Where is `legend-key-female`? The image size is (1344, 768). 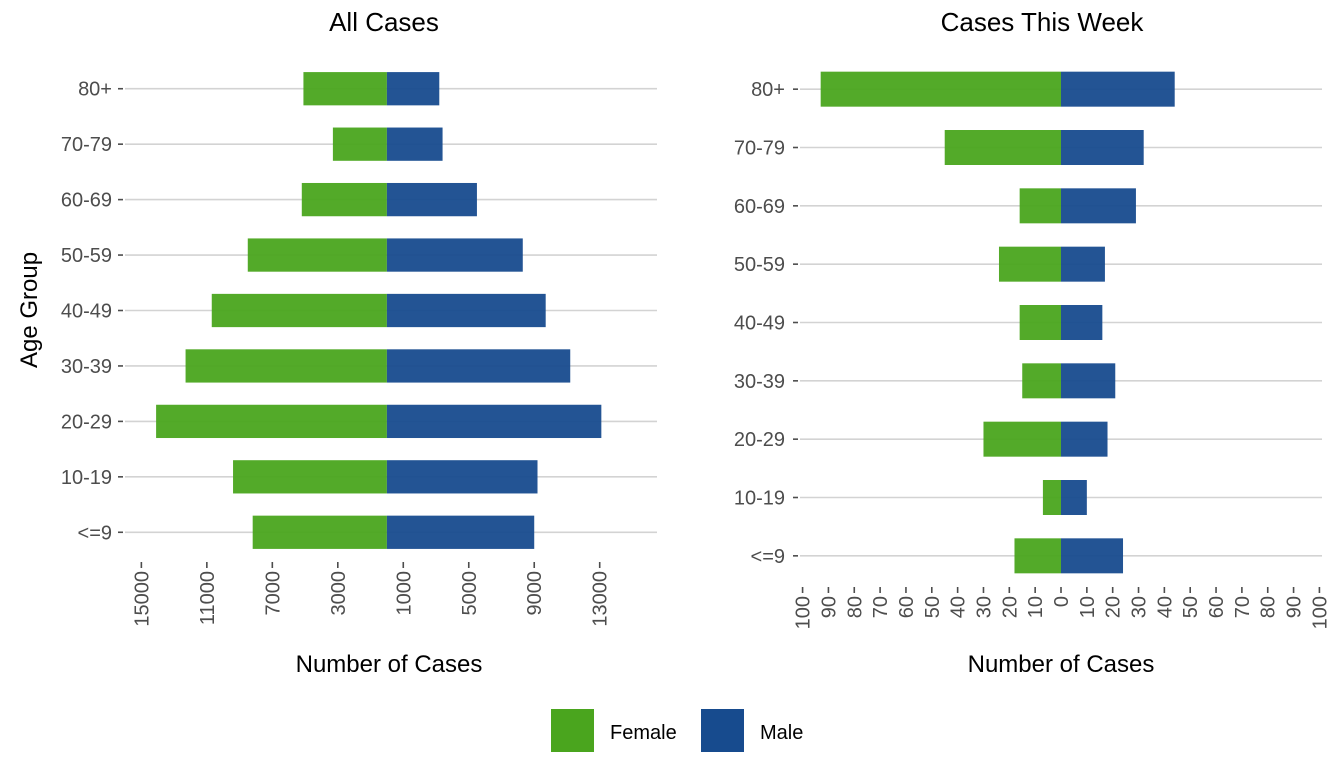 legend-key-female is located at coordinates (572, 730).